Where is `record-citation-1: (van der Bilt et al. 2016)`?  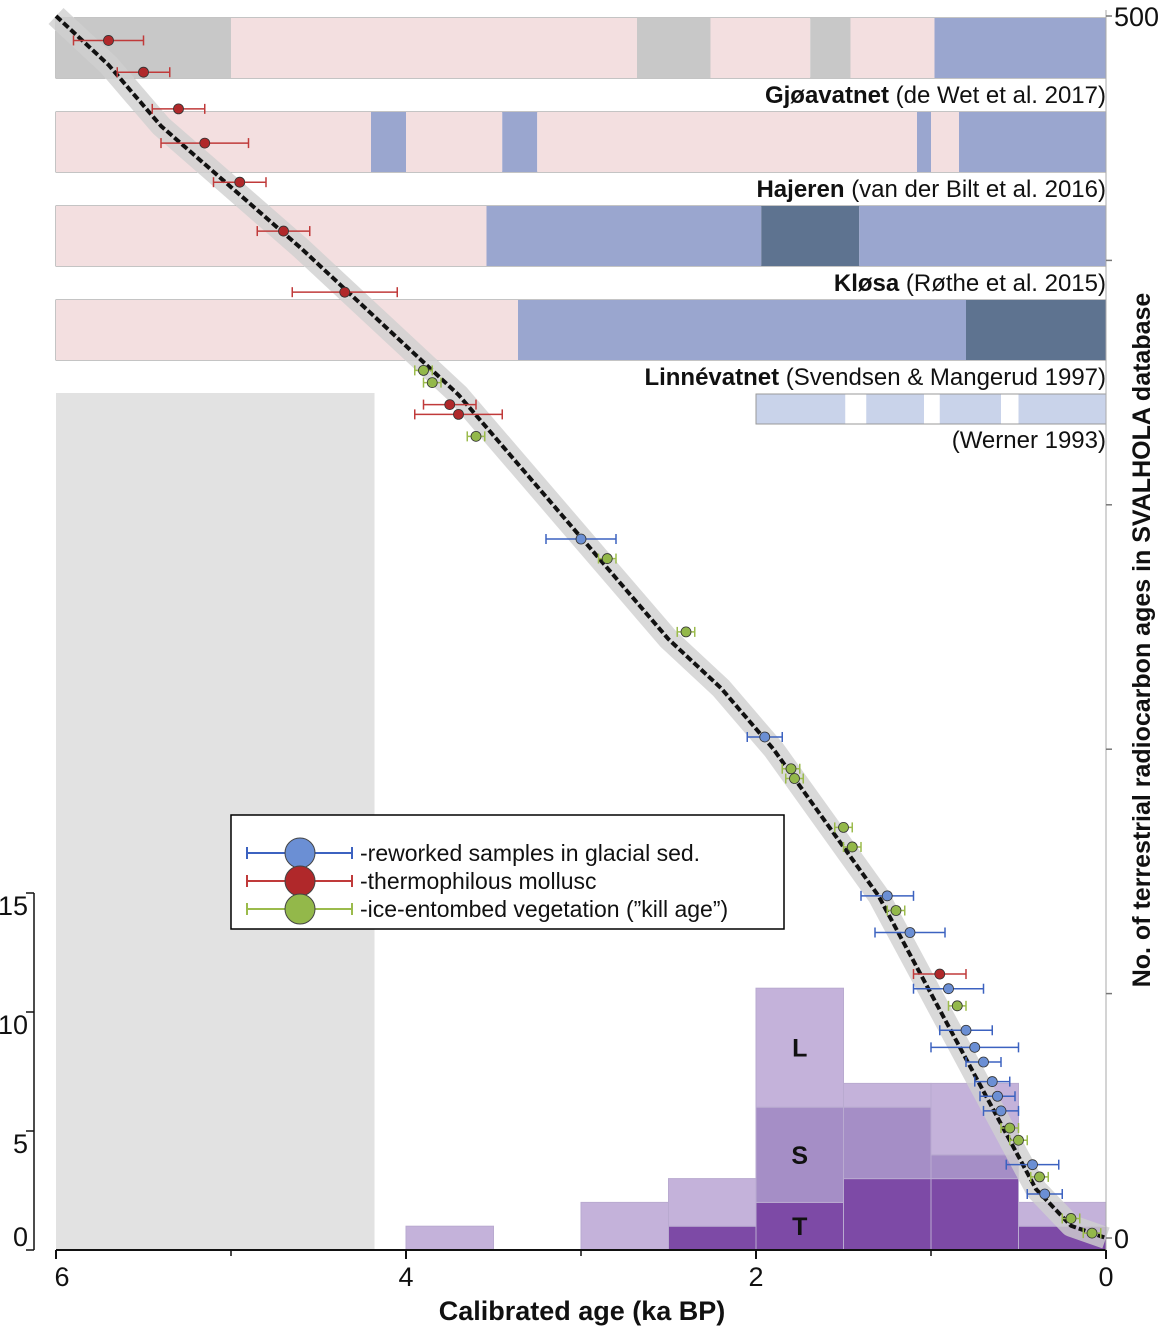 record-citation-1: (van der Bilt et al. 2016) is located at coordinates (978, 189).